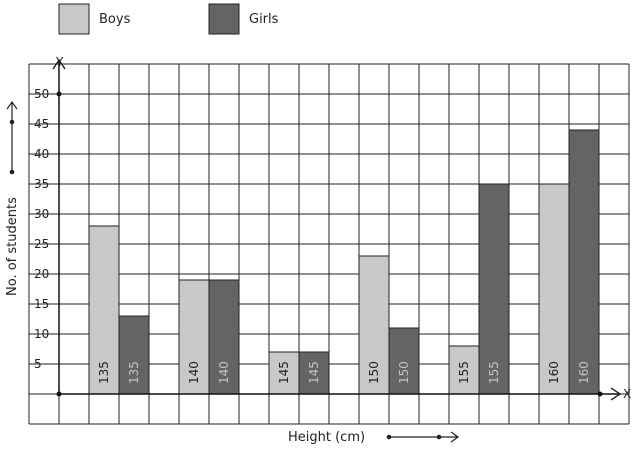 Image resolution: width=637 pixels, height=450 pixels. I want to click on x-axis-label: Height (cm), so click(326, 437).